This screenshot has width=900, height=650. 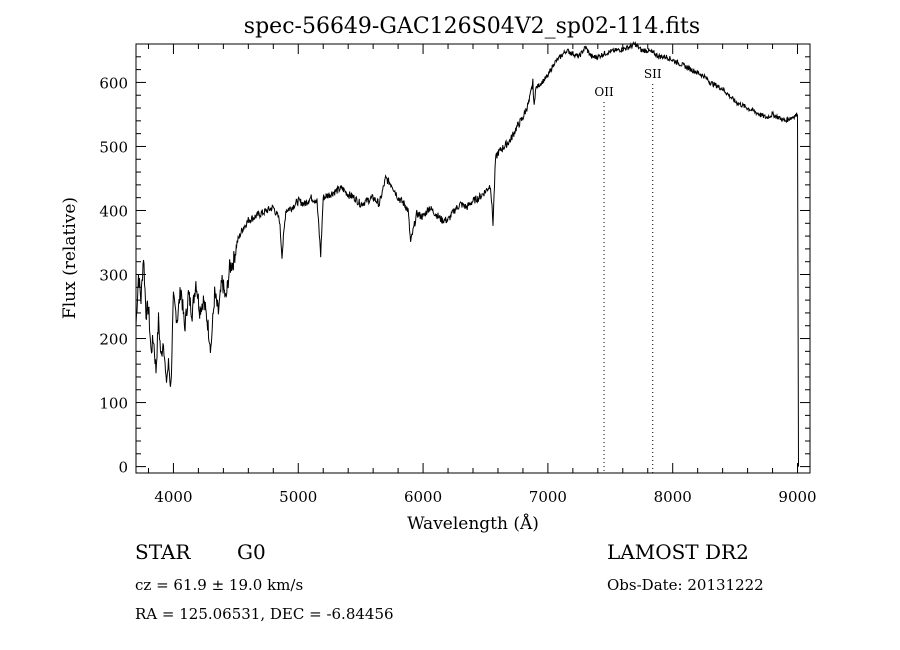 What do you see at coordinates (685, 585) in the screenshot?
I see `observation-date-text: Obs-Date: 20131222` at bounding box center [685, 585].